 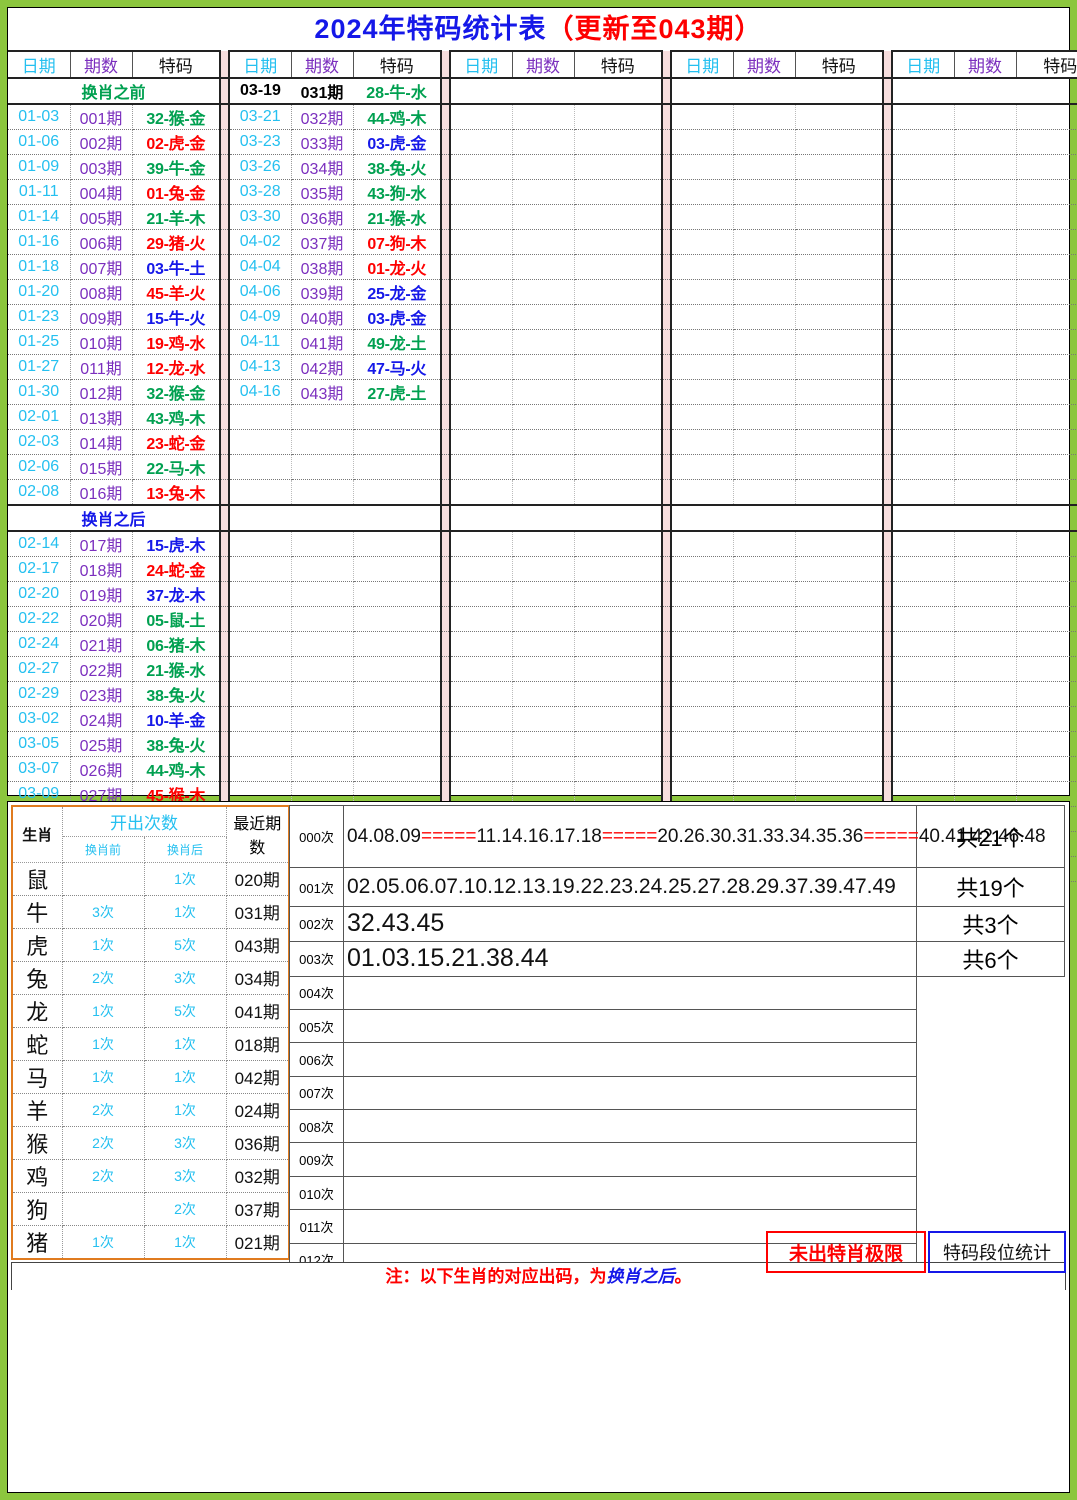 What do you see at coordinates (630, 958) in the screenshot?
I see `frequency-numbers: 01.03.15.21.38.44` at bounding box center [630, 958].